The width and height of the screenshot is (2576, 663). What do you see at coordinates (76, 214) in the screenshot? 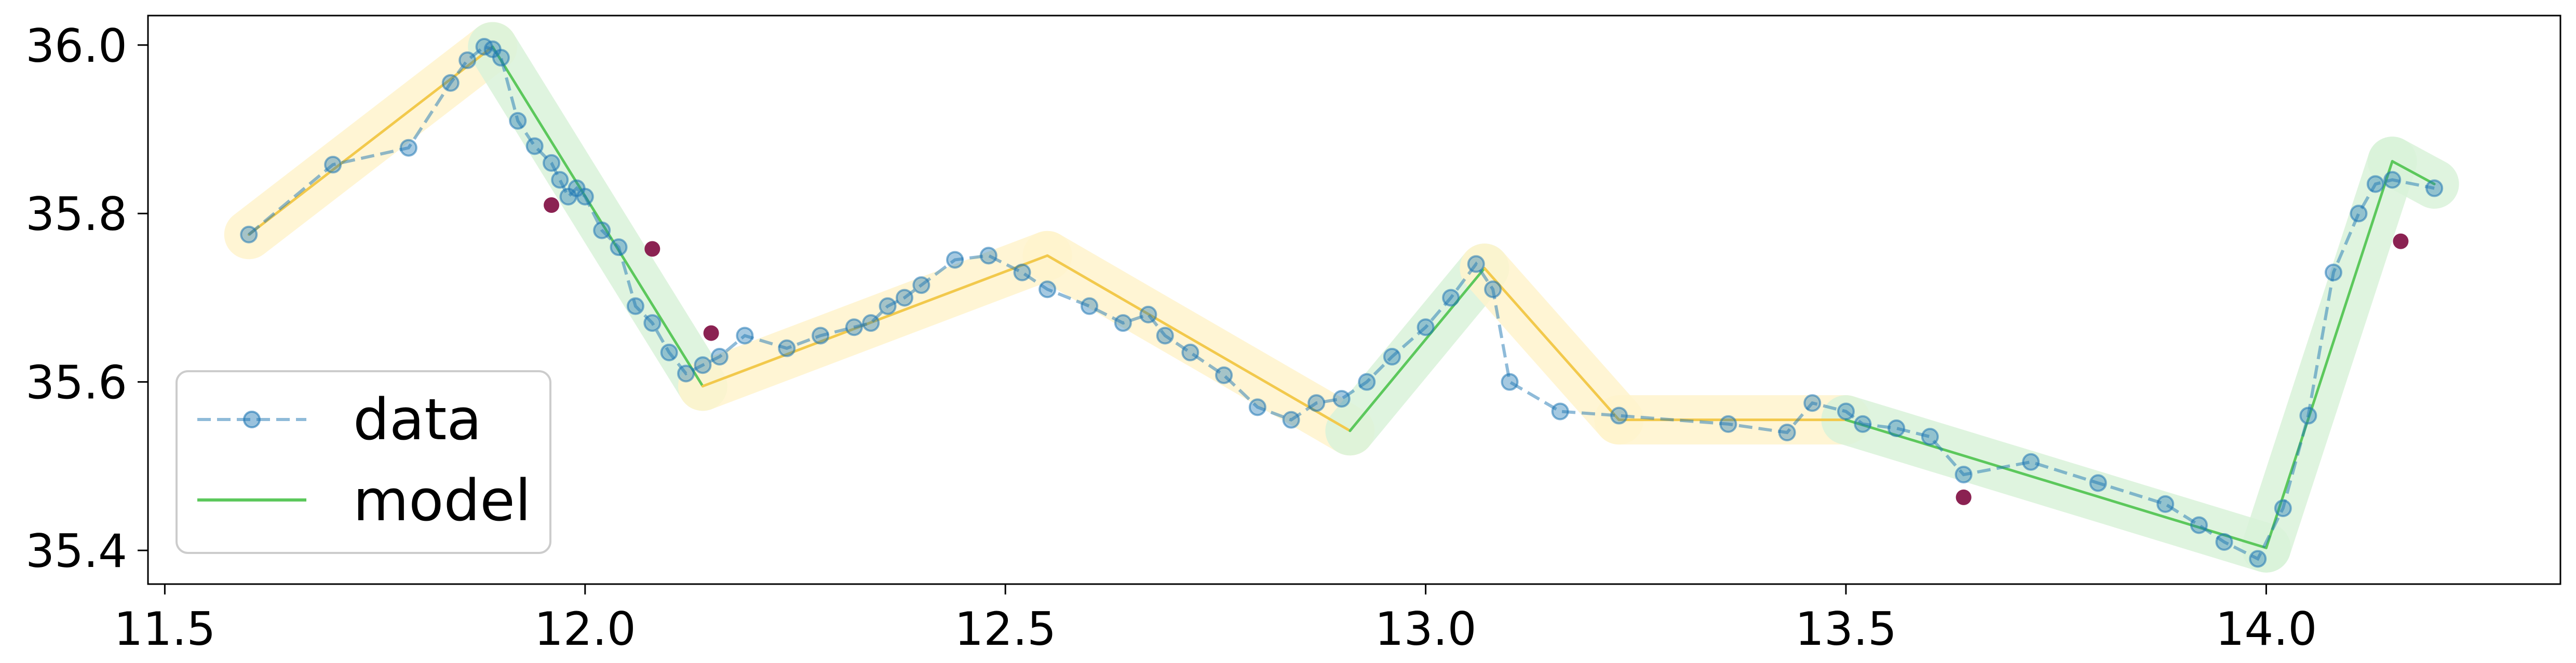
I see `y-tick-label: 35.8` at bounding box center [76, 214].